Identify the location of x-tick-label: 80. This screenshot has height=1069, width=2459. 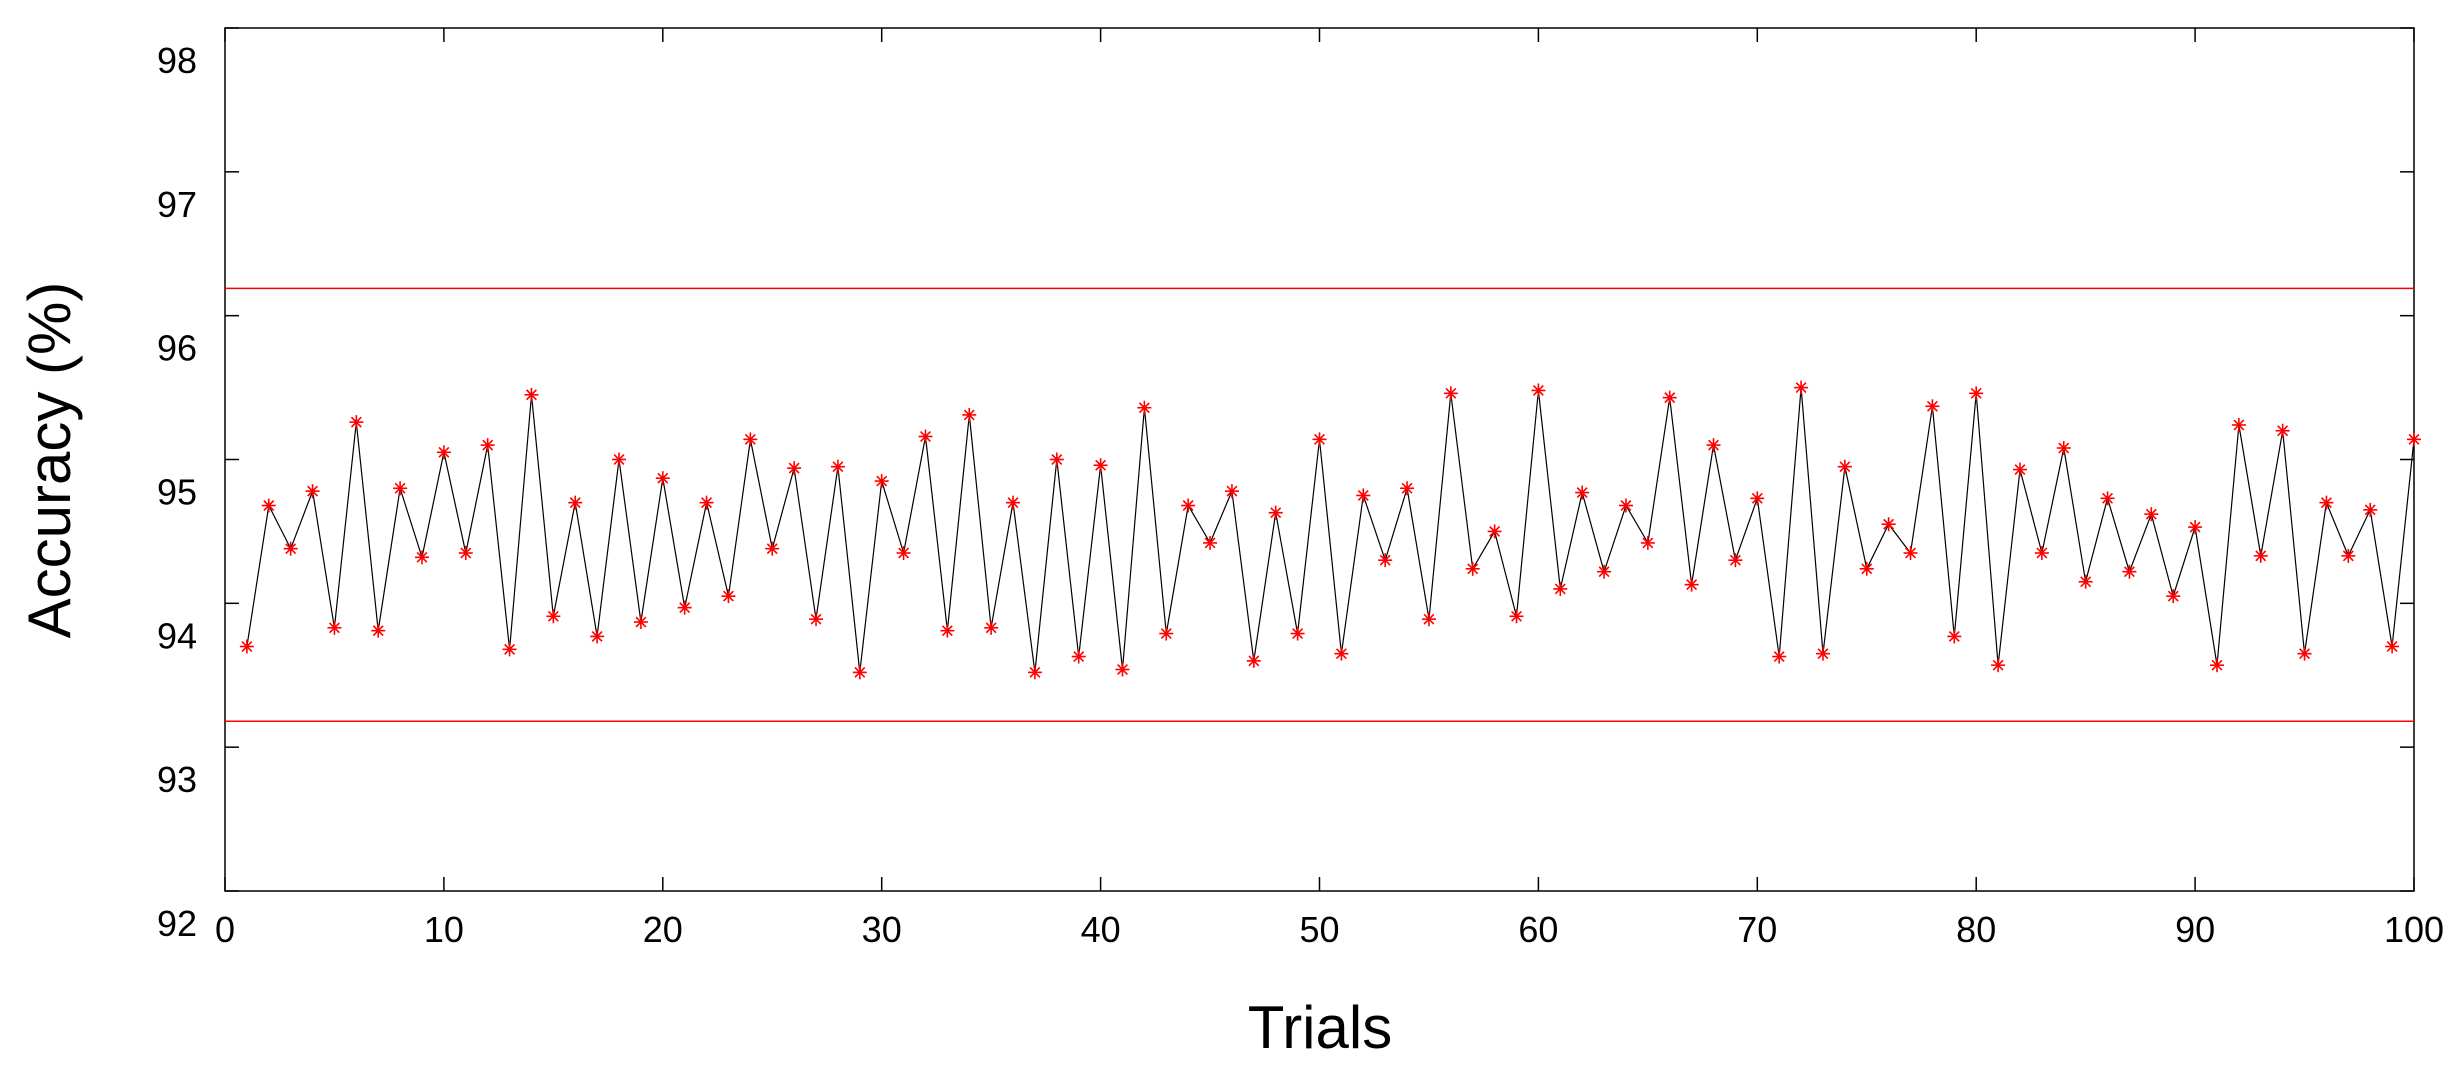
(1976, 929).